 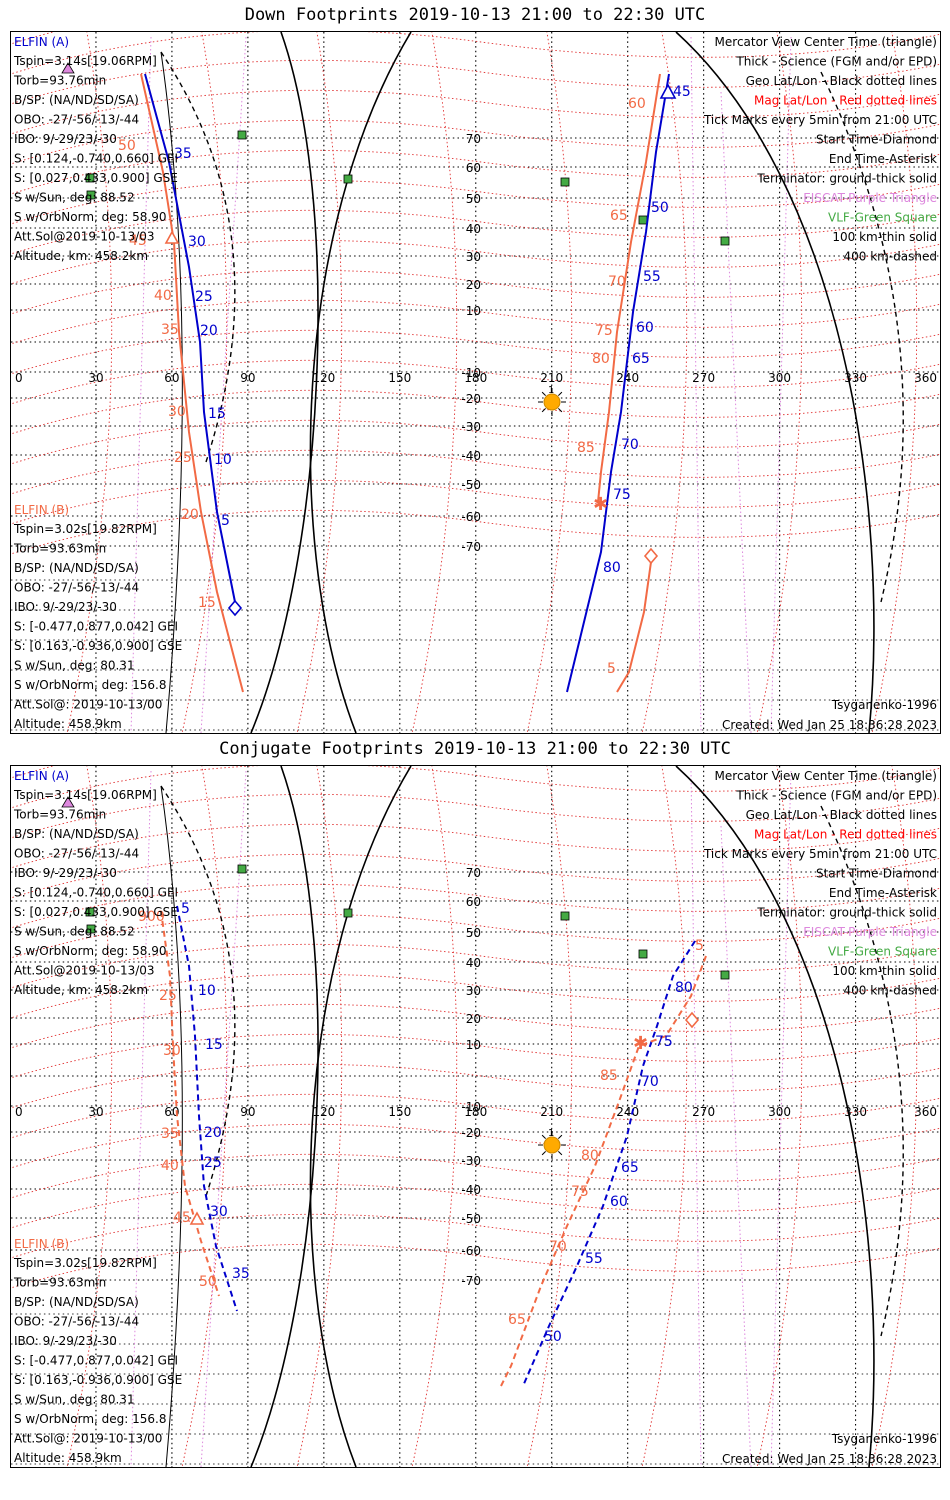 What do you see at coordinates (703, 1112) in the screenshot?
I see `longitude-tick-label: 270` at bounding box center [703, 1112].